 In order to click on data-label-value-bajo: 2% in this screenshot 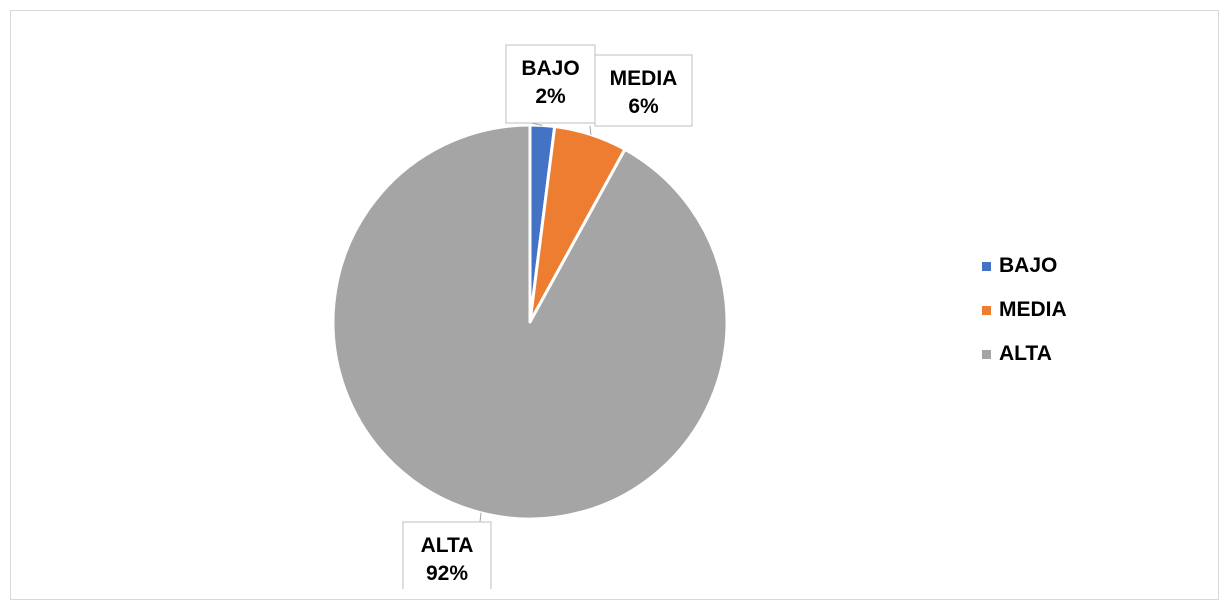, I will do `click(550, 96)`.